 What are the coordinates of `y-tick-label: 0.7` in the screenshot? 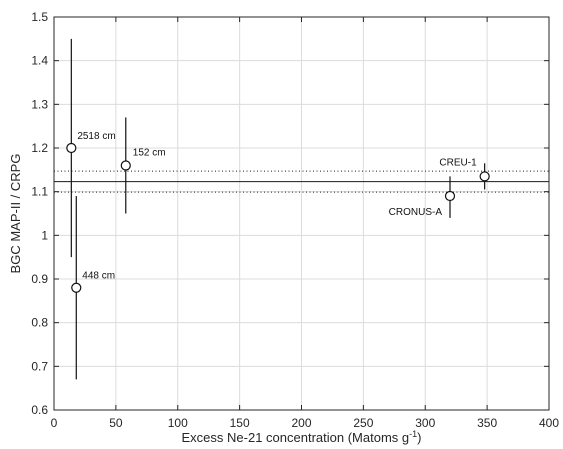 It's located at (39, 366).